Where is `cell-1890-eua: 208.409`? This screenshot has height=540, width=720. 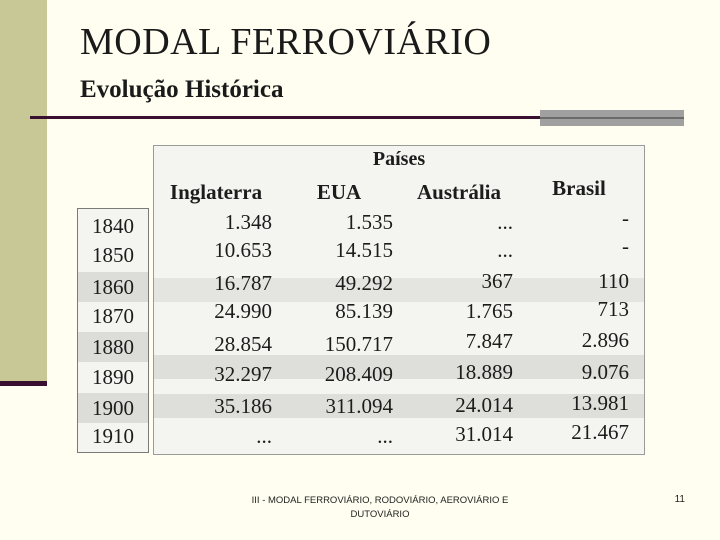
cell-1890-eua: 208.409 is located at coordinates (358, 374).